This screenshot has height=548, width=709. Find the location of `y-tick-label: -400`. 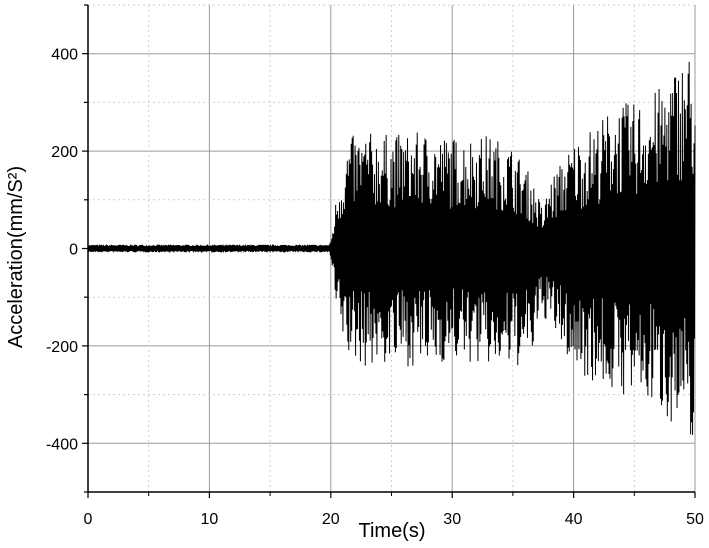

y-tick-label: -400 is located at coordinates (62, 444).